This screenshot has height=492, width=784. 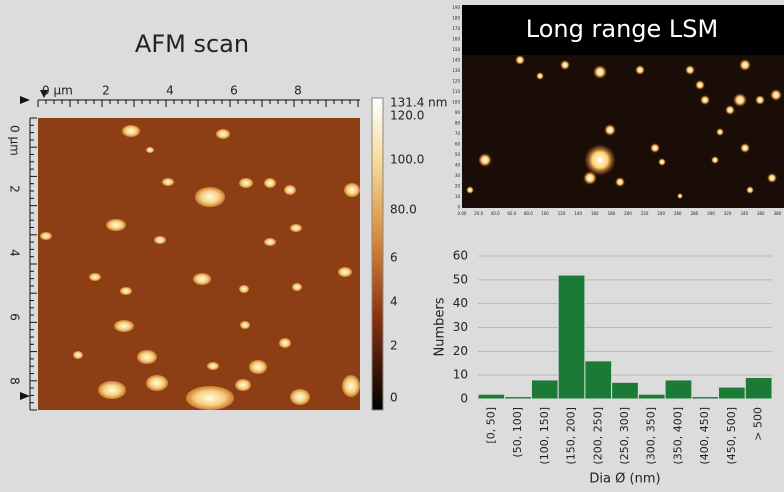 What do you see at coordinates (456, 49) in the screenshot?
I see `lsm-y-label: 150` at bounding box center [456, 49].